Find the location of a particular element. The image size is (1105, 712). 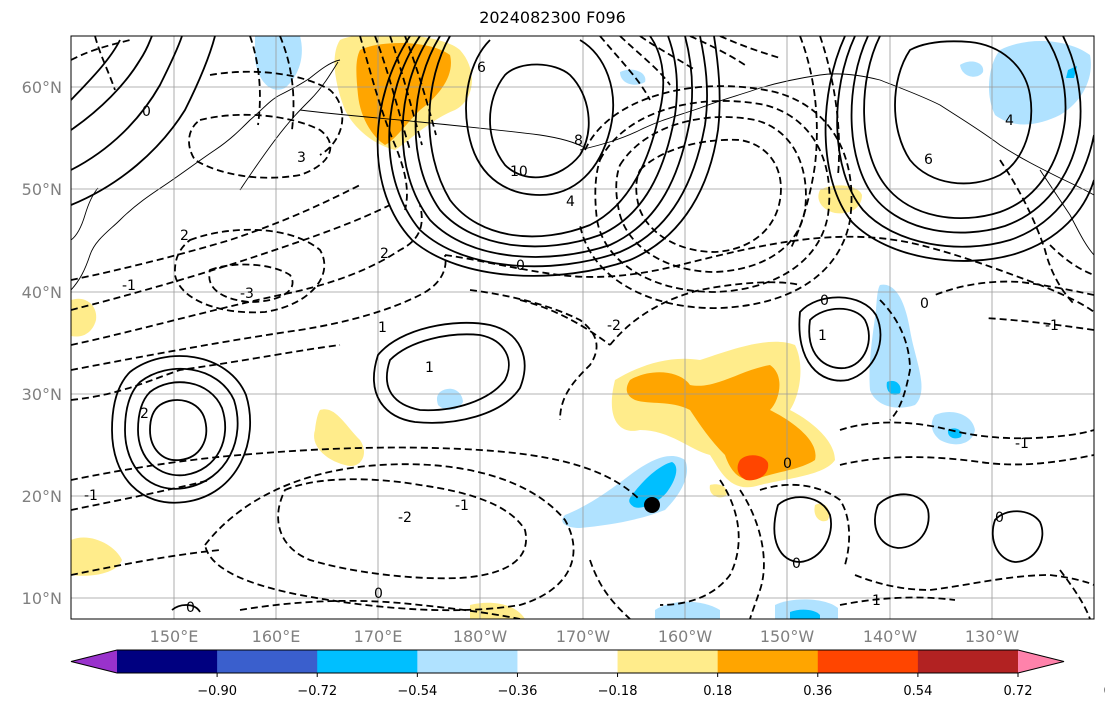

colorbar-outline is located at coordinates (567, 661).